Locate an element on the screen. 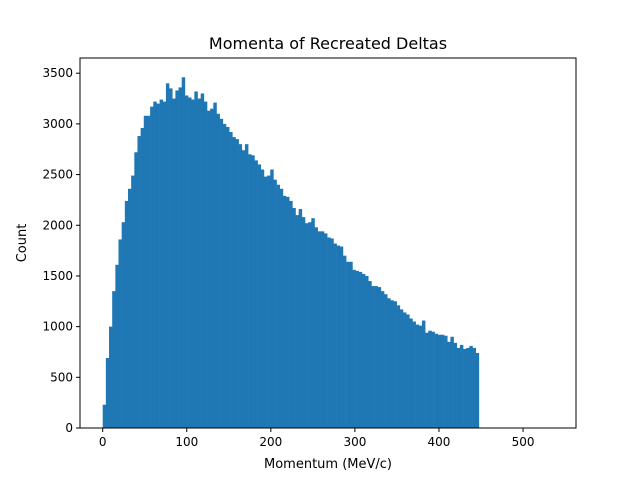  x-tick-label: 500 is located at coordinates (523, 442).